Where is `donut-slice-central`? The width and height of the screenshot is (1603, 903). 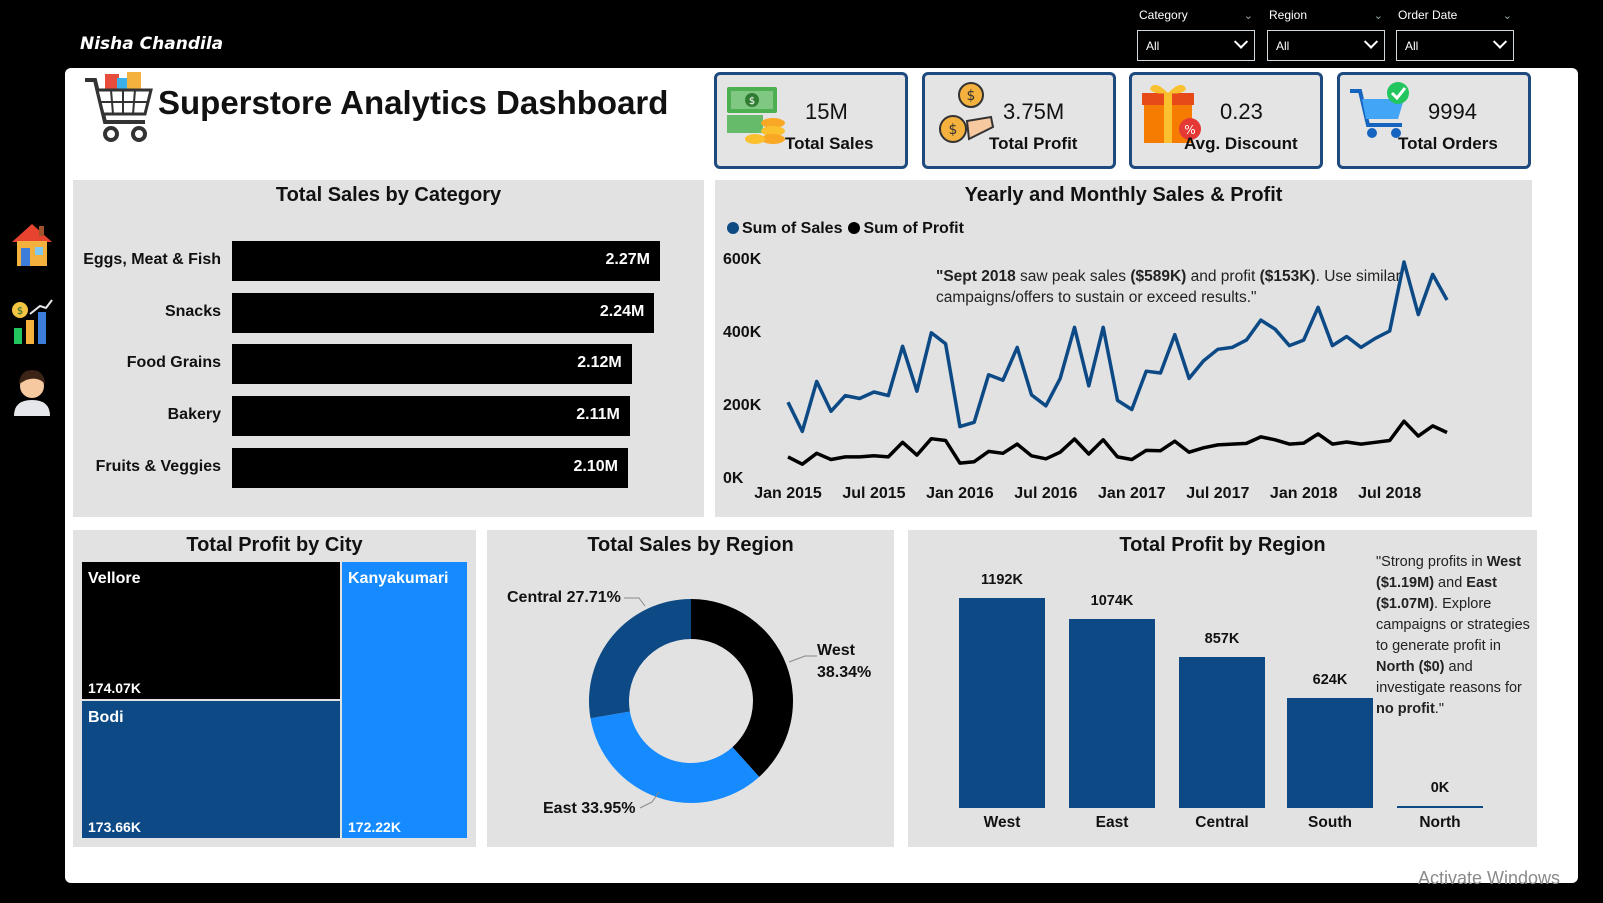 donut-slice-central is located at coordinates (640, 659).